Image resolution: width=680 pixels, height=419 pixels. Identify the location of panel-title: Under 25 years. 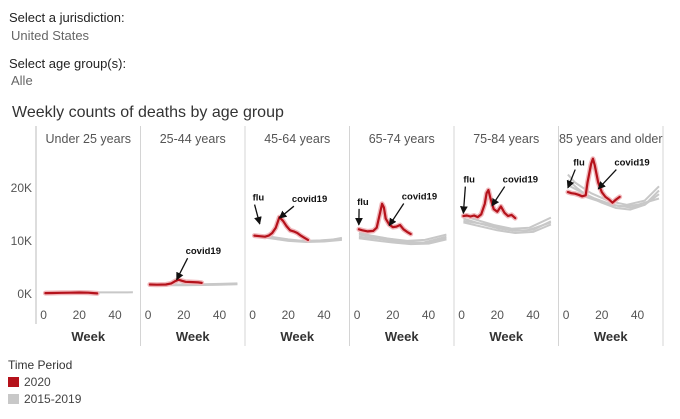
(88, 139).